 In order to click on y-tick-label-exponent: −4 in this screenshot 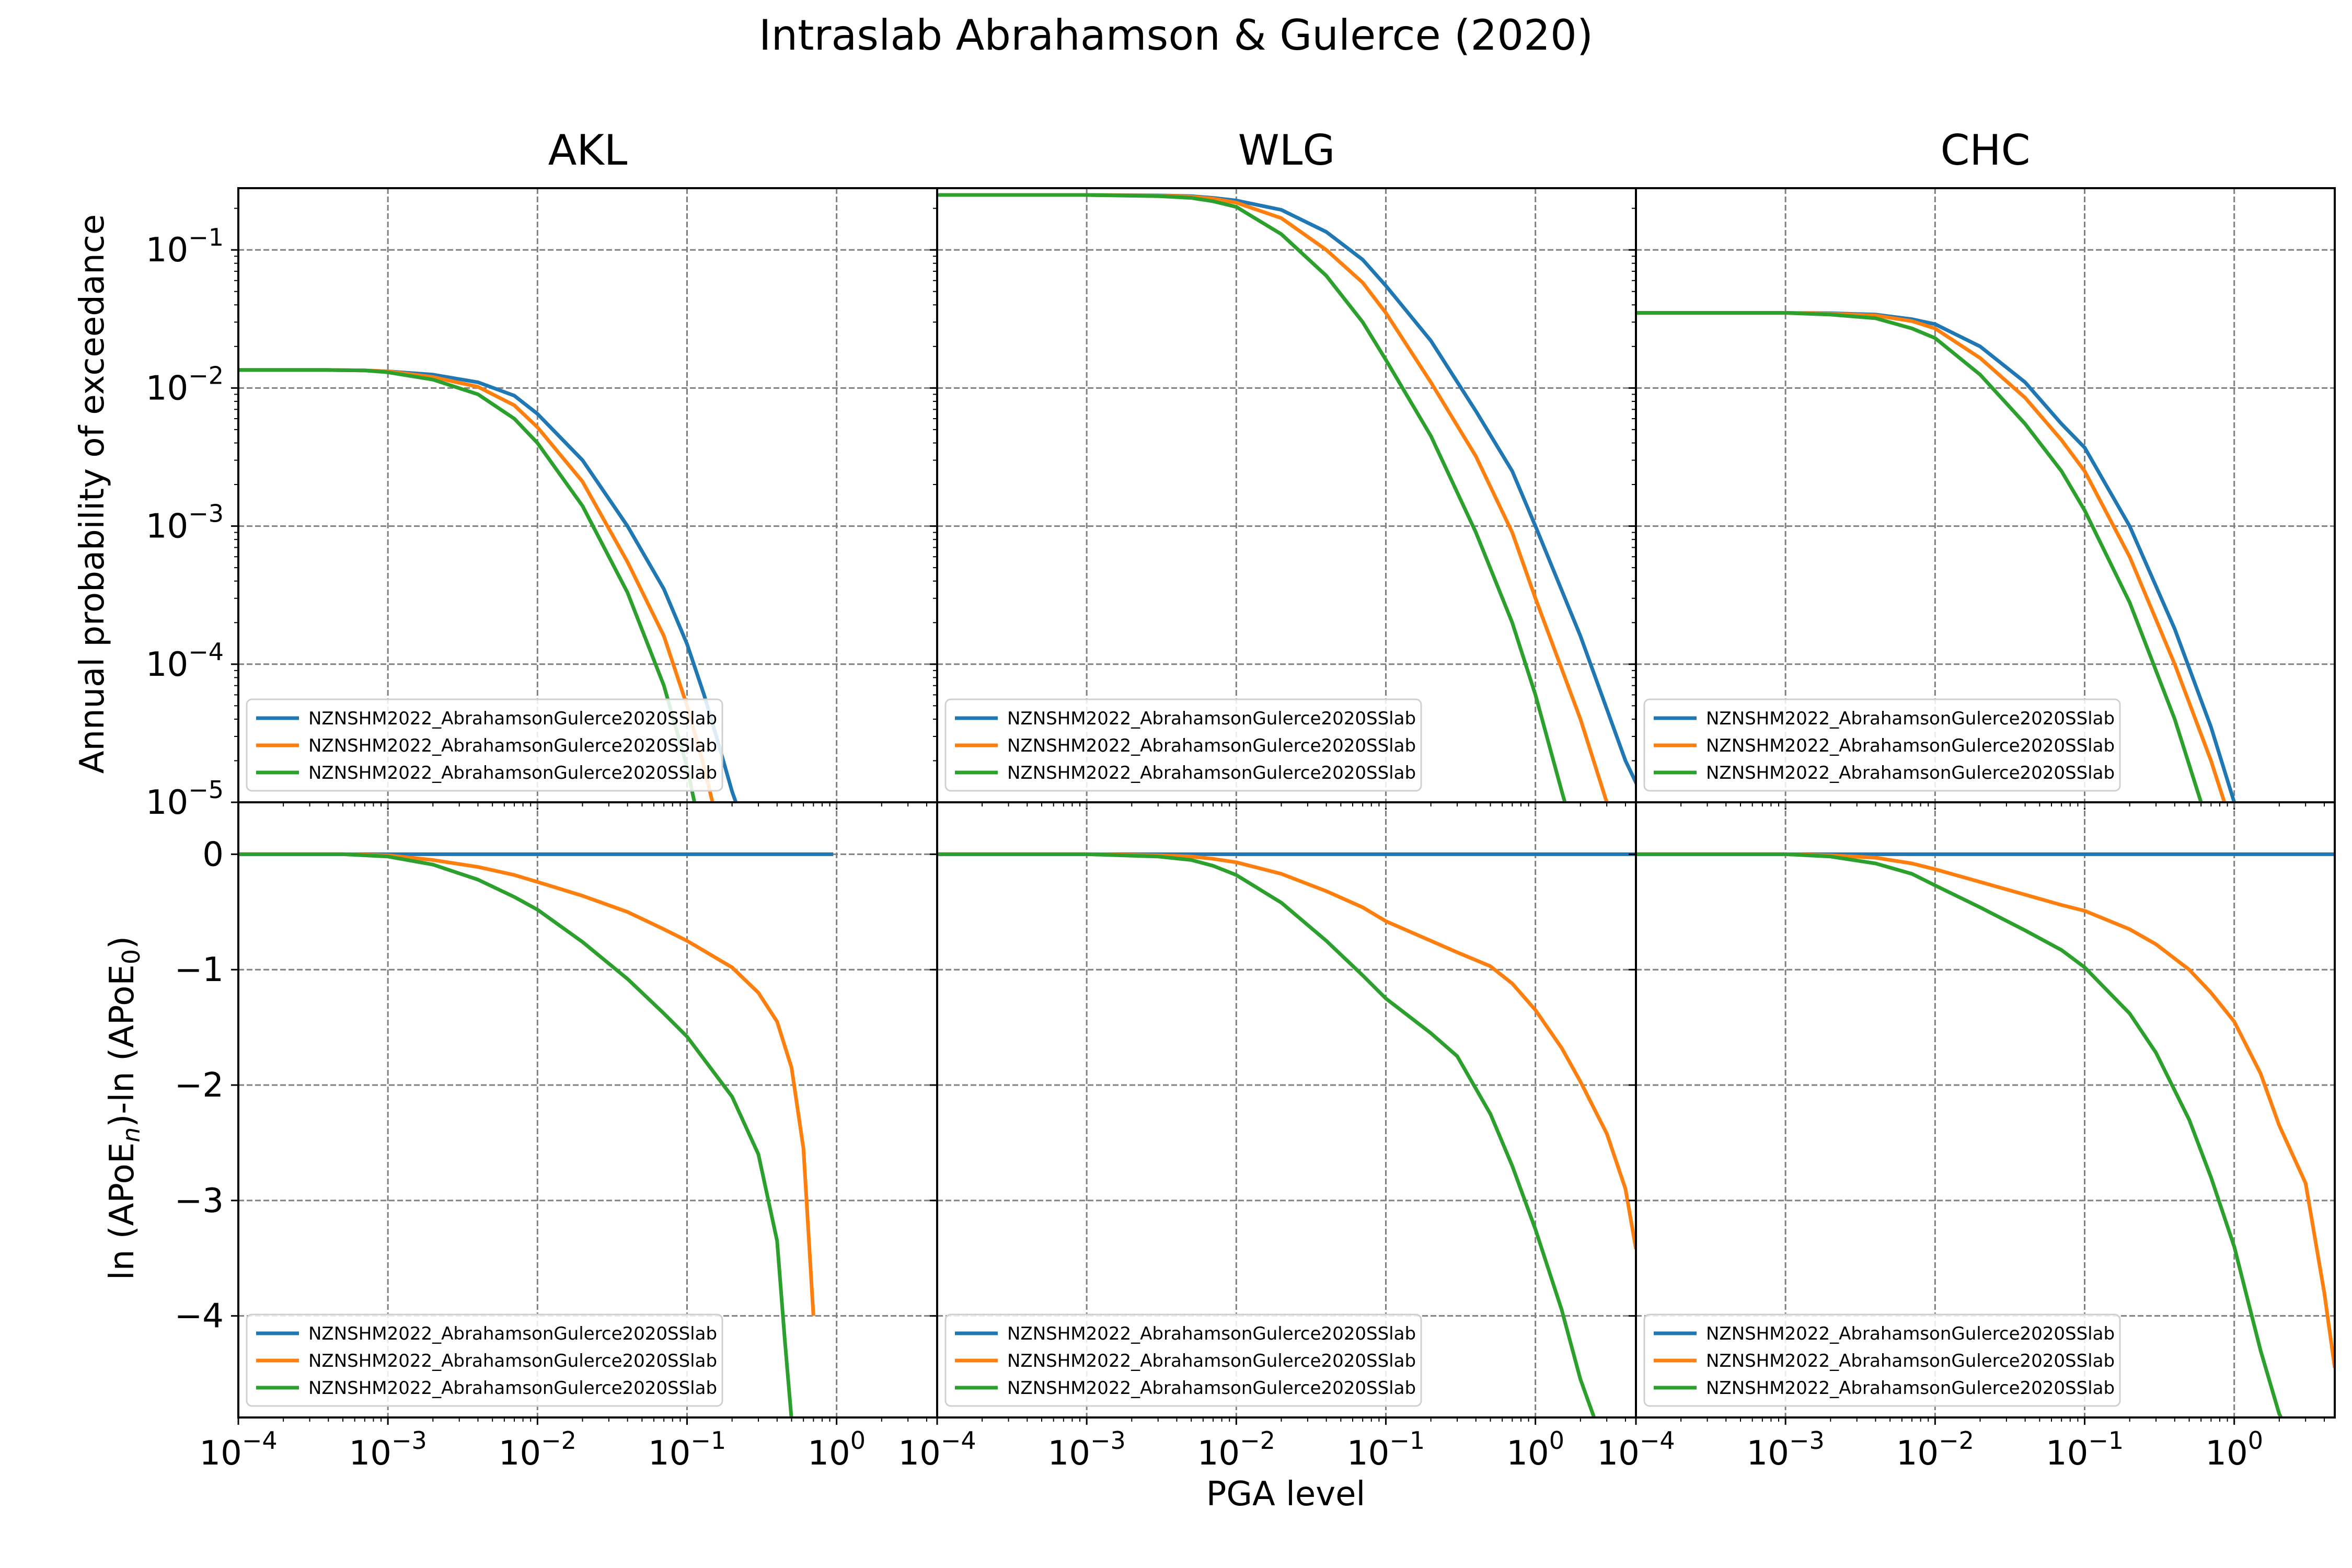, I will do `click(206, 652)`.